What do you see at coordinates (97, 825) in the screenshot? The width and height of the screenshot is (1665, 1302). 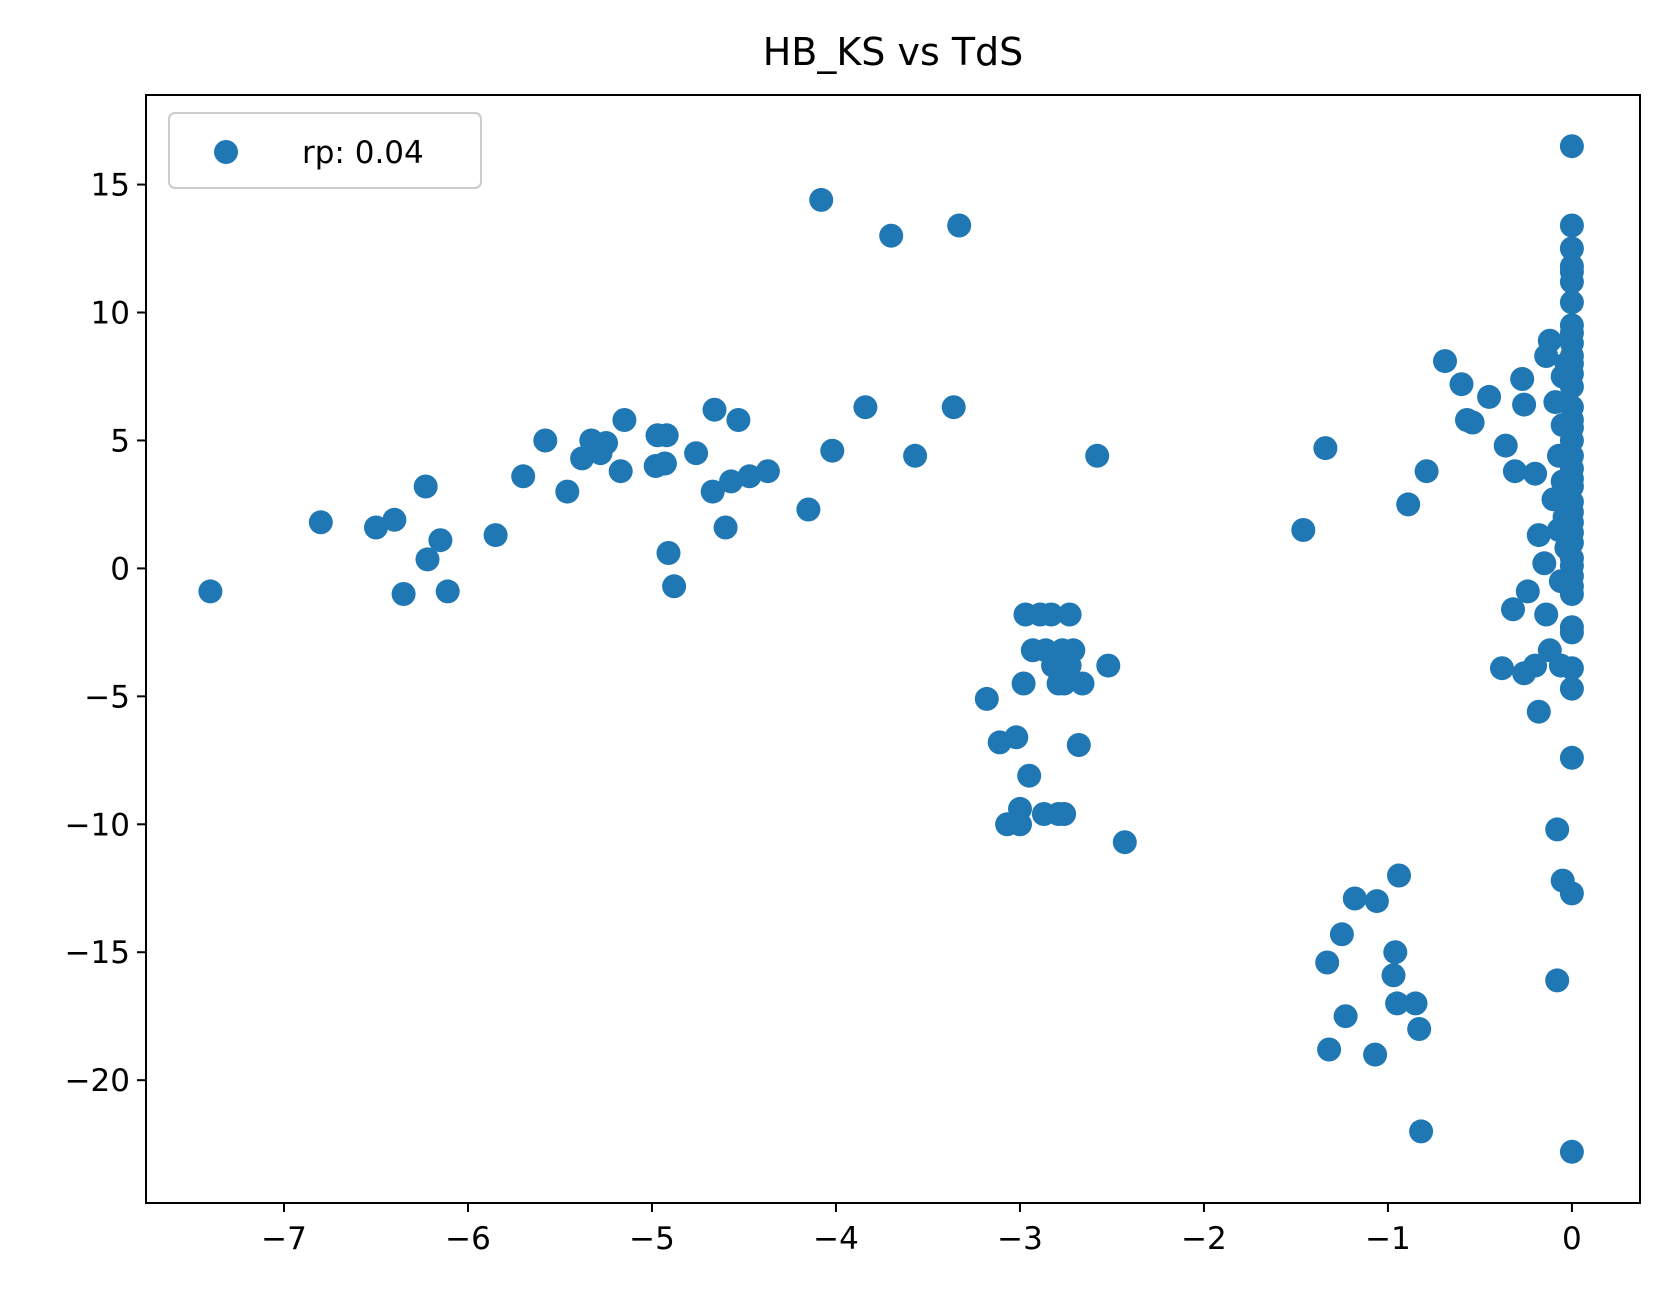 I see `y-tick-label: −10` at bounding box center [97, 825].